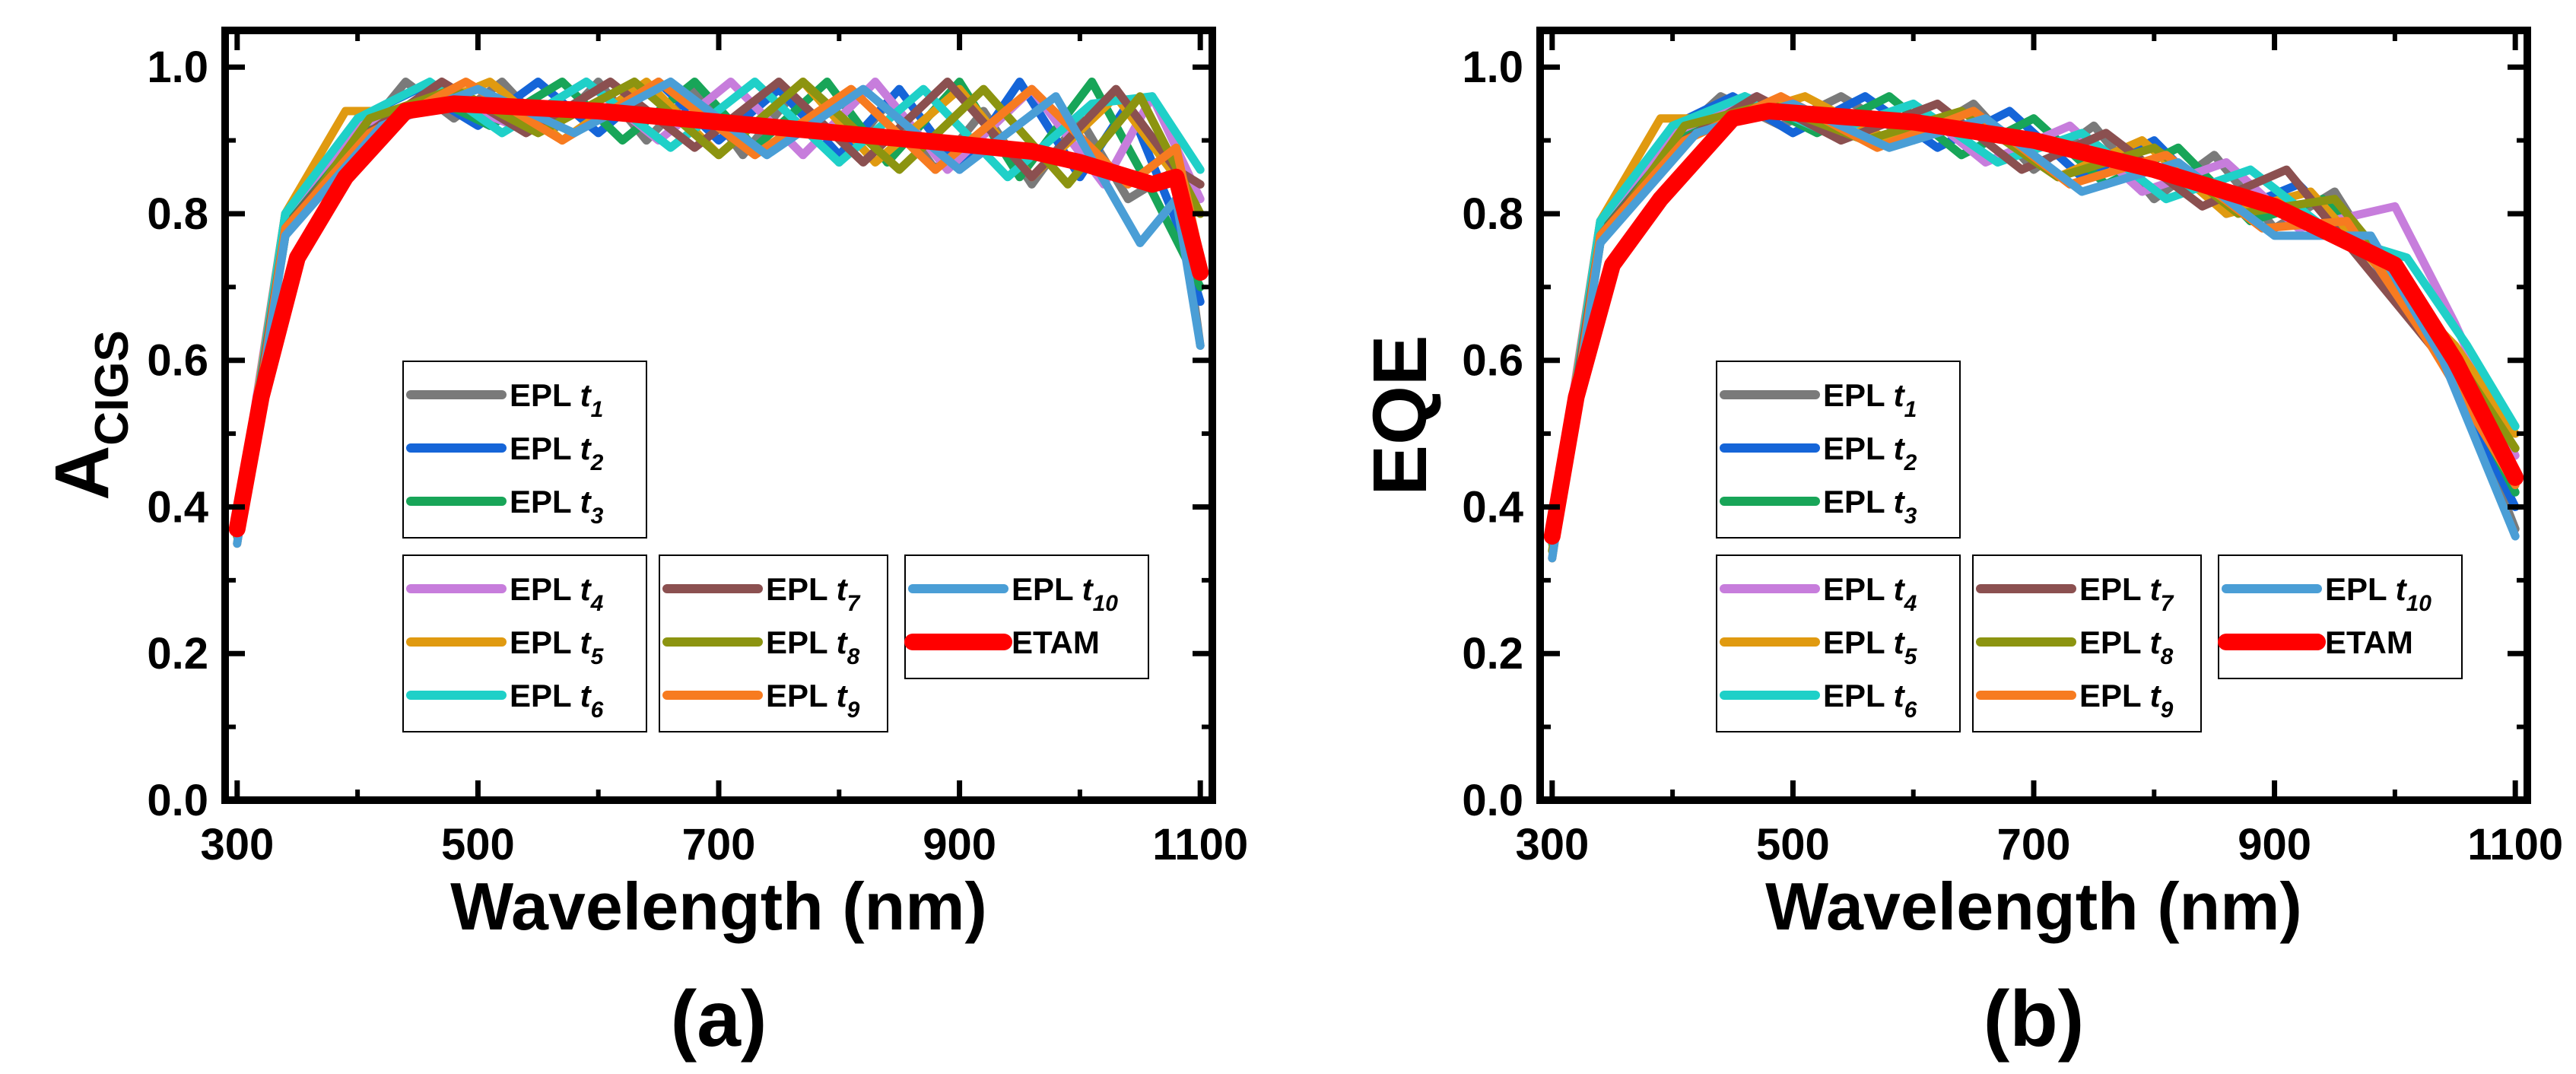 The image size is (2576, 1074). Describe the element at coordinates (557, 594) in the screenshot. I see `legend-label: EPL t4` at that location.